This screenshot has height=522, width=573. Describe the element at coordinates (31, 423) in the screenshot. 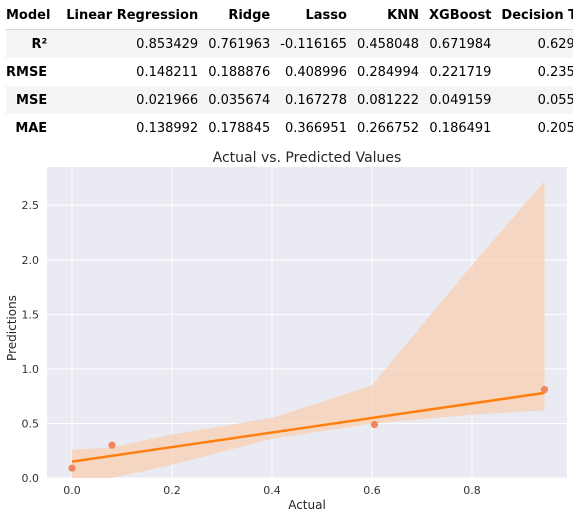

I see `y-tick-label: 0.5` at that location.